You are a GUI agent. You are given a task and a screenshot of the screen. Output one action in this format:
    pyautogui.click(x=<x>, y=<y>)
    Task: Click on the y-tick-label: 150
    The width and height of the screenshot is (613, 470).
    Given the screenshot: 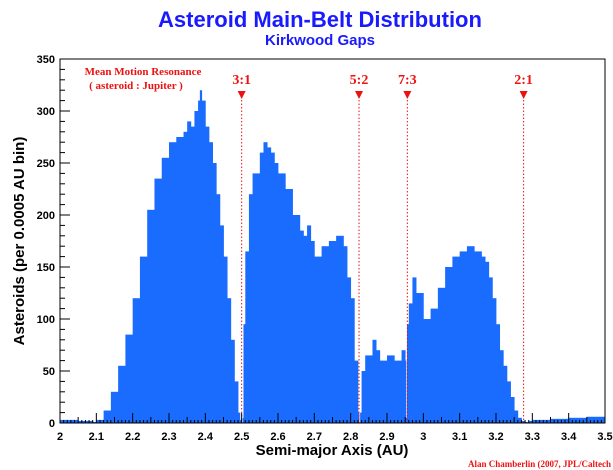 What is the action you would take?
    pyautogui.click(x=46, y=268)
    